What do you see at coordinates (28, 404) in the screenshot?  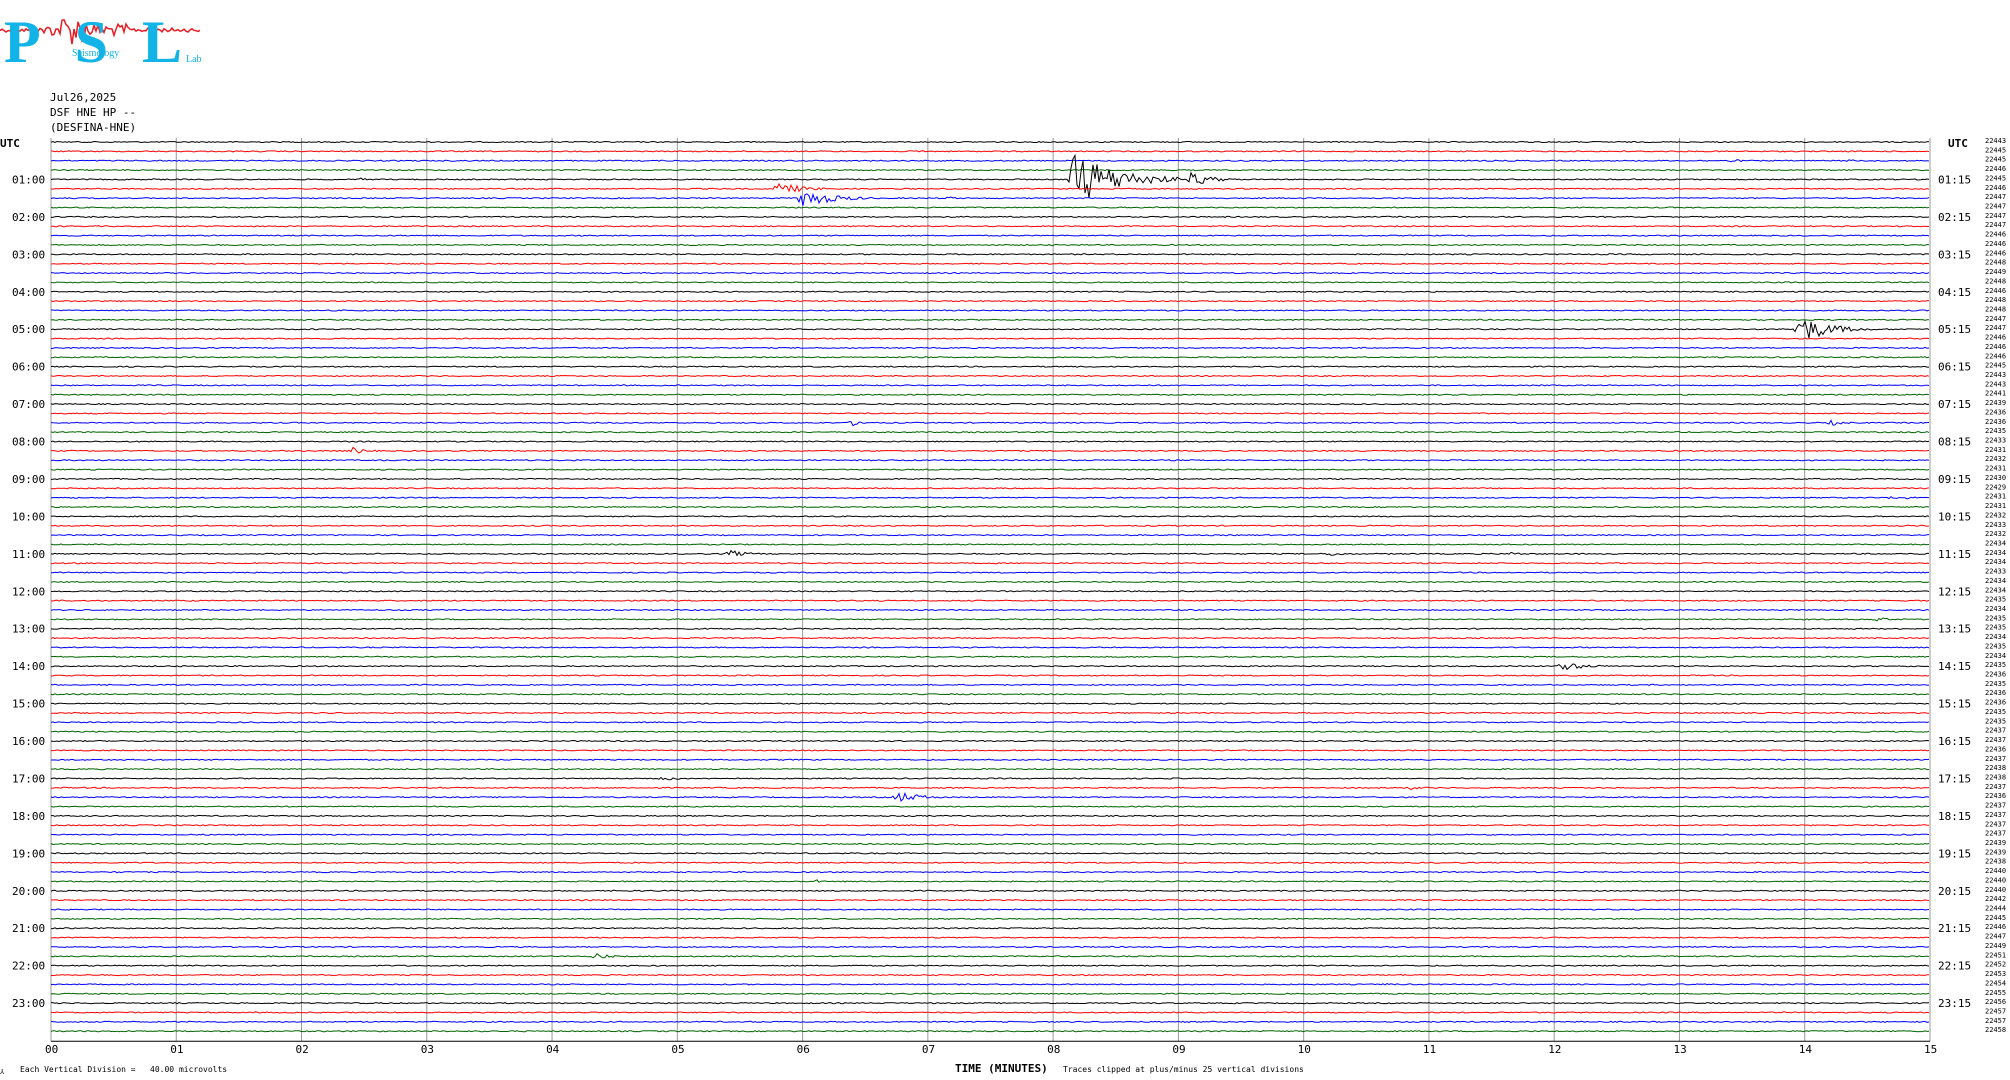 I see `left-hour-label: 07:00` at bounding box center [28, 404].